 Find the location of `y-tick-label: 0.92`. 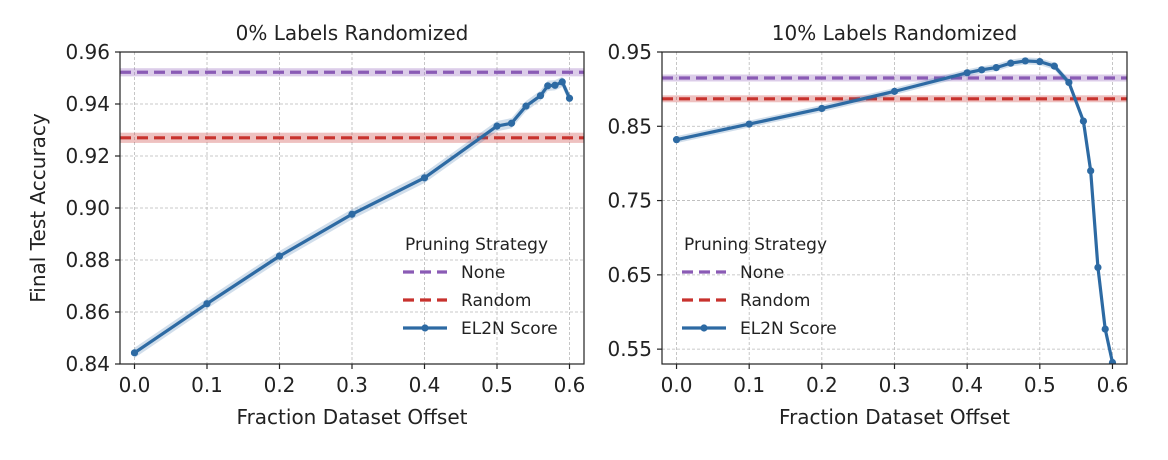

y-tick-label: 0.92 is located at coordinates (87, 156).